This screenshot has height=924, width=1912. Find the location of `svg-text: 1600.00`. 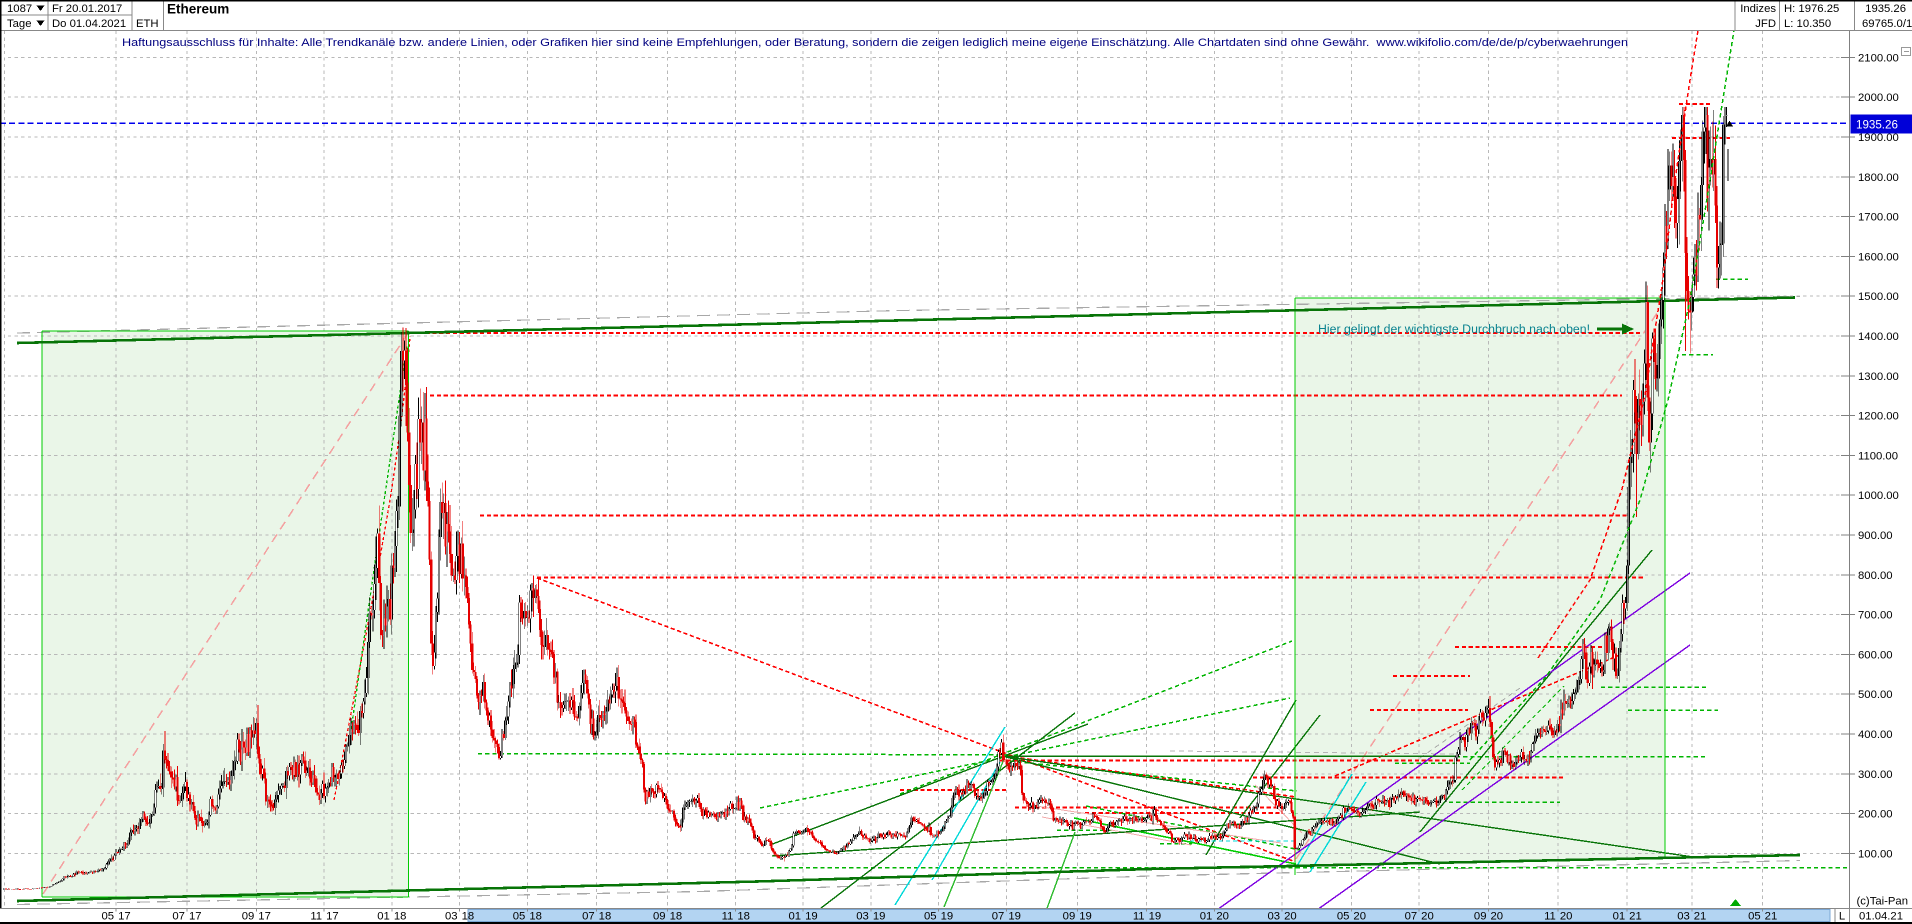

svg-text: 1600.00 is located at coordinates (1878, 257).